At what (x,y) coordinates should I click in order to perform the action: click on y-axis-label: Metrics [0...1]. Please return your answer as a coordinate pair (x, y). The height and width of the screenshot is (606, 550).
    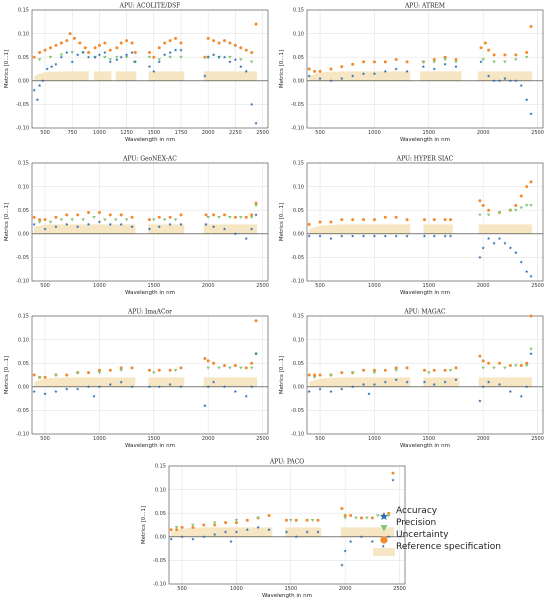
    Looking at the image, I should click on (7, 69).